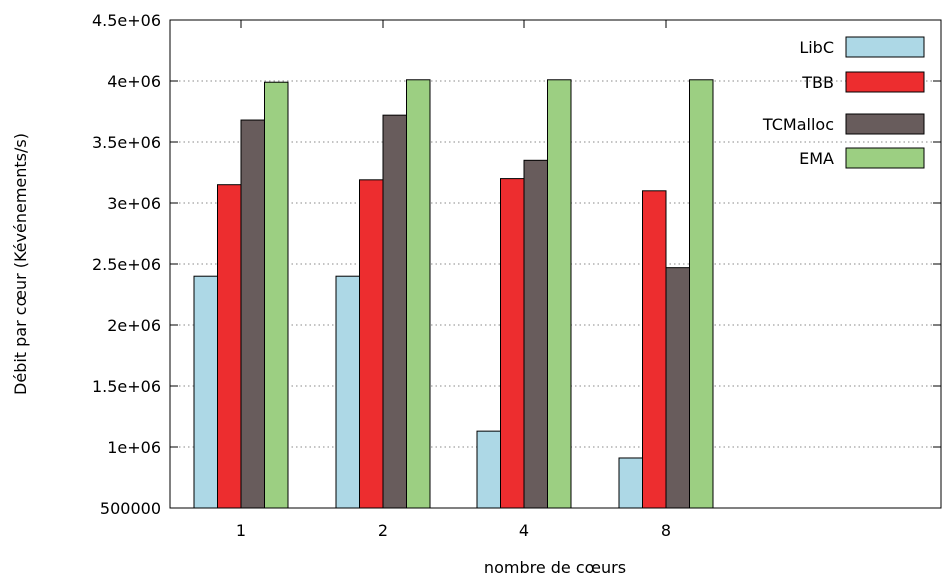  What do you see at coordinates (885, 158) in the screenshot?
I see `legend-swatch-ema` at bounding box center [885, 158].